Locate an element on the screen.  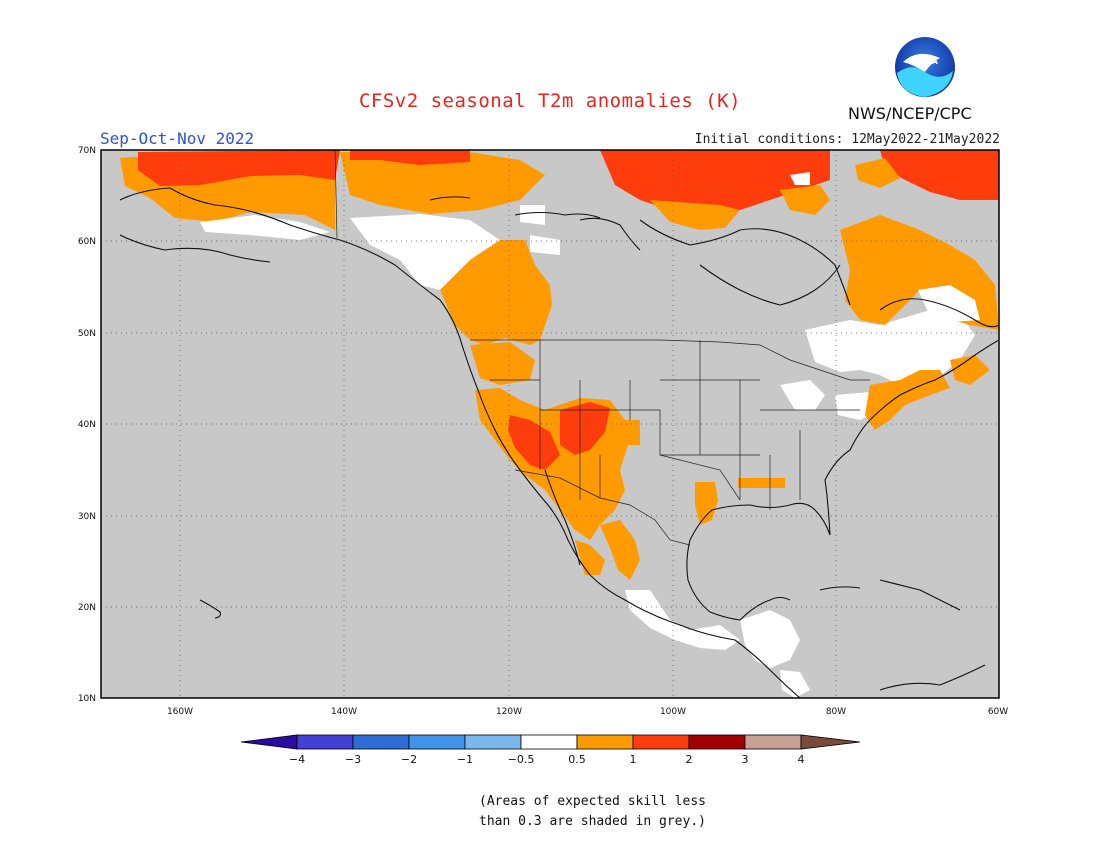
colorbar-label: −4 is located at coordinates (297, 759).